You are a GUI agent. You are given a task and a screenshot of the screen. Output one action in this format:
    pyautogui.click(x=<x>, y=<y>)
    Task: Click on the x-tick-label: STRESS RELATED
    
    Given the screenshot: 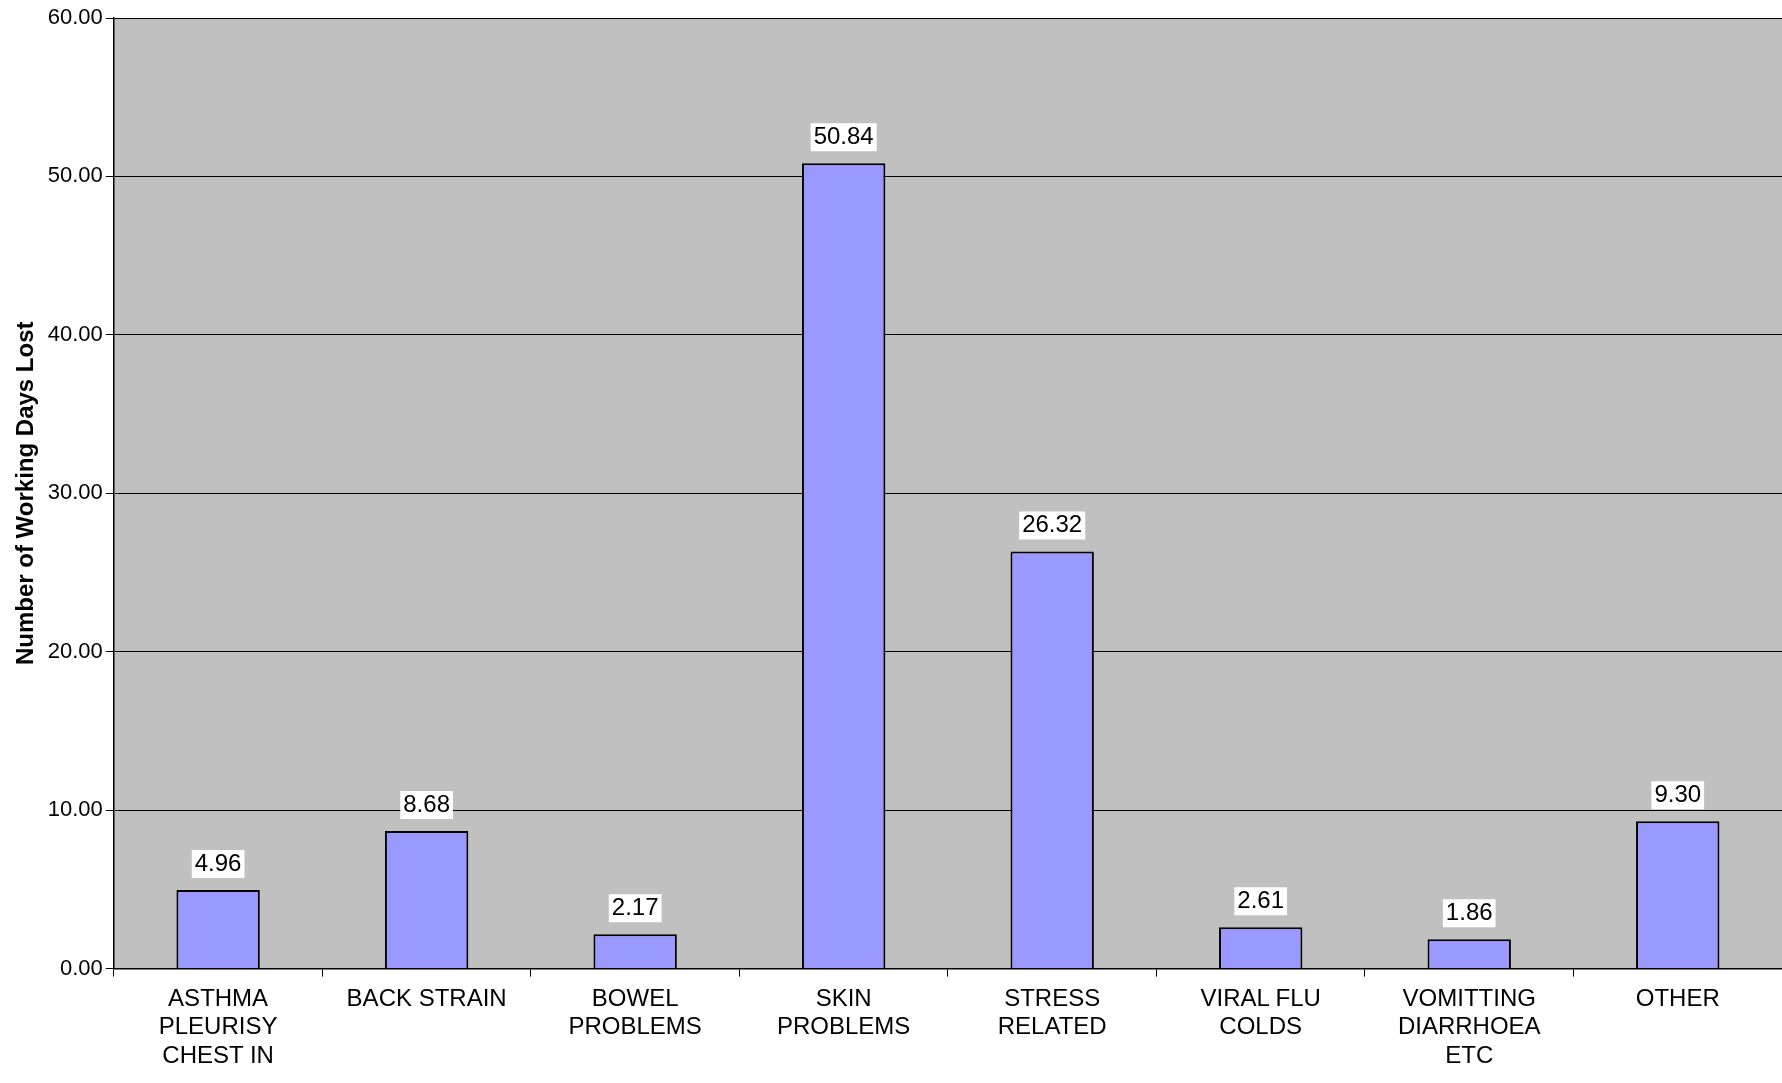 What is the action you would take?
    pyautogui.click(x=1052, y=1011)
    